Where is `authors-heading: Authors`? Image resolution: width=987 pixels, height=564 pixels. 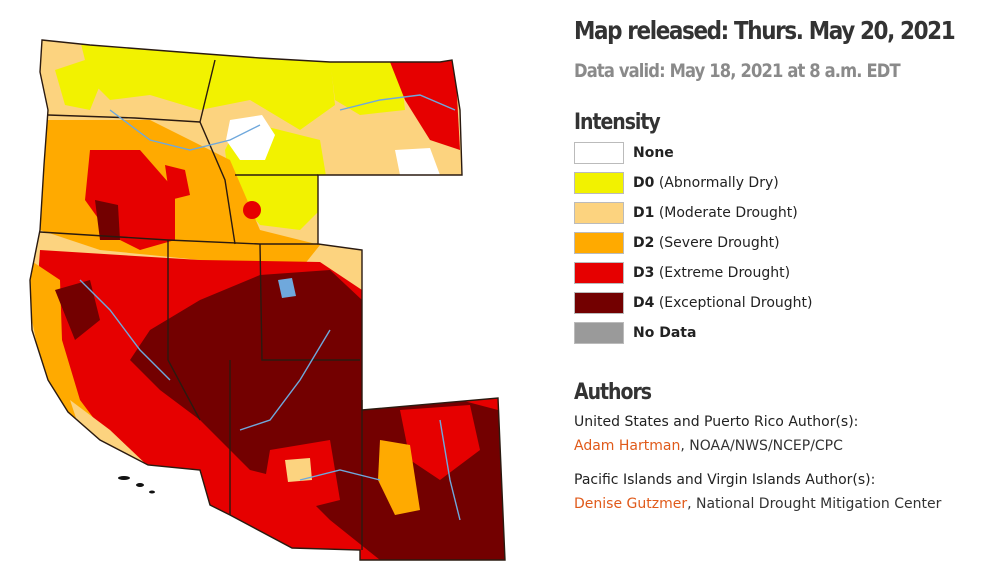
authors-heading: Authors is located at coordinates (613, 392).